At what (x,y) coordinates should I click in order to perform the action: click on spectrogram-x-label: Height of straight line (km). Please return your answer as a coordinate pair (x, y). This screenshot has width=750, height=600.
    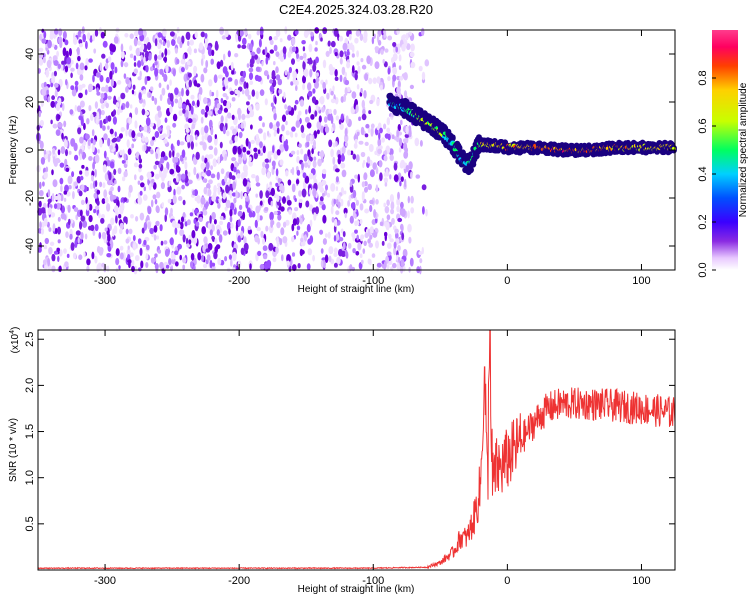
    Looking at the image, I should click on (356, 289).